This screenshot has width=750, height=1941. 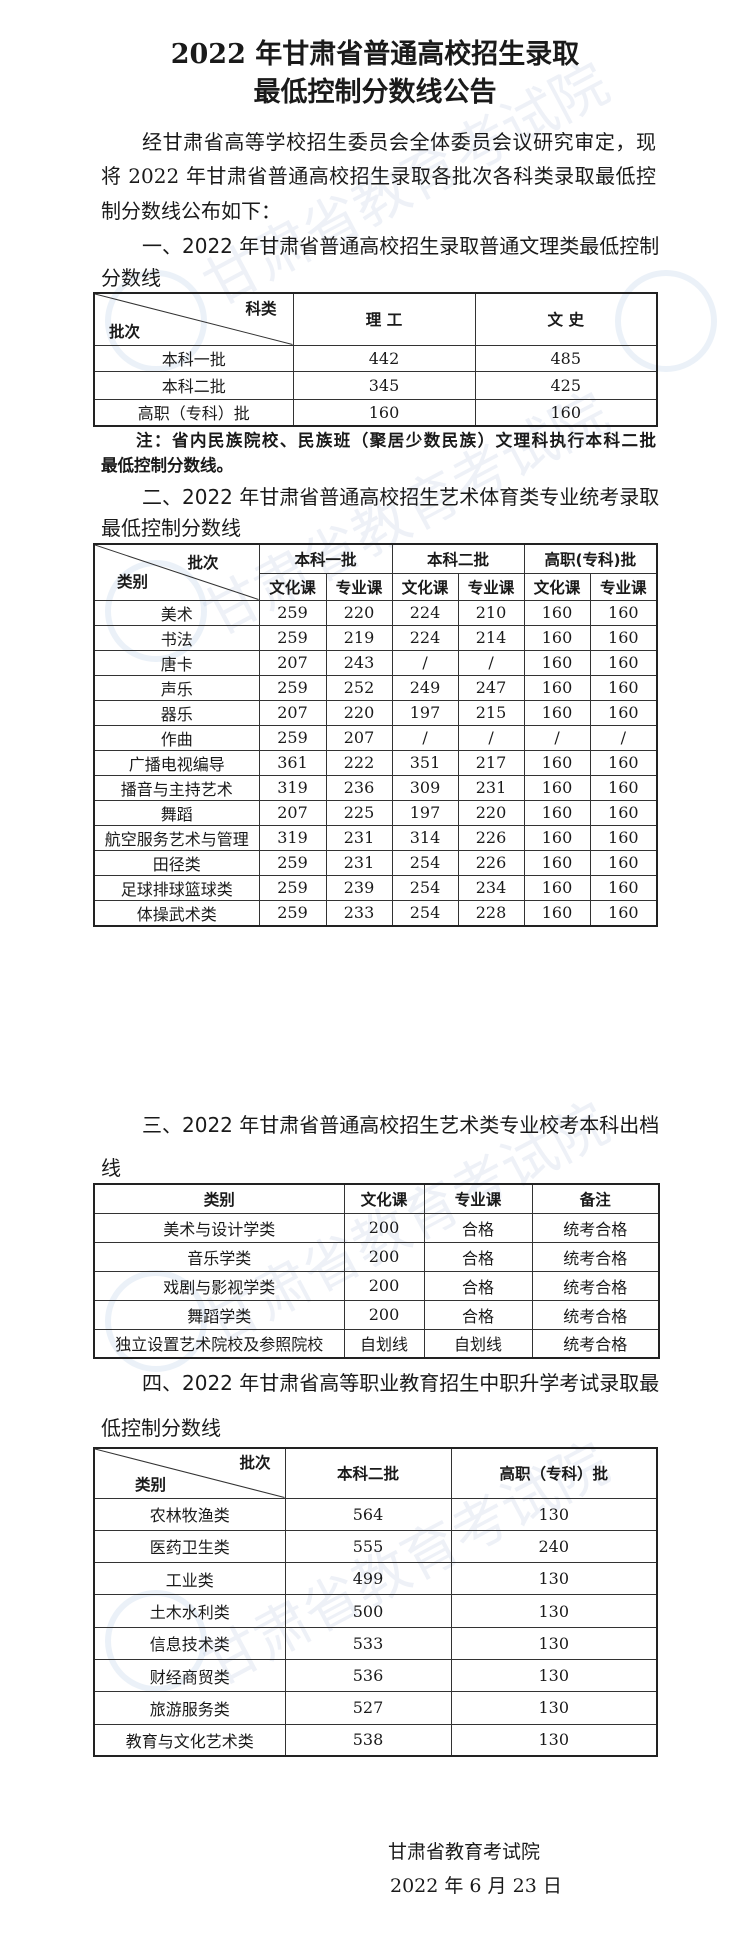 I want to click on row-label: 作曲, so click(x=176, y=737).